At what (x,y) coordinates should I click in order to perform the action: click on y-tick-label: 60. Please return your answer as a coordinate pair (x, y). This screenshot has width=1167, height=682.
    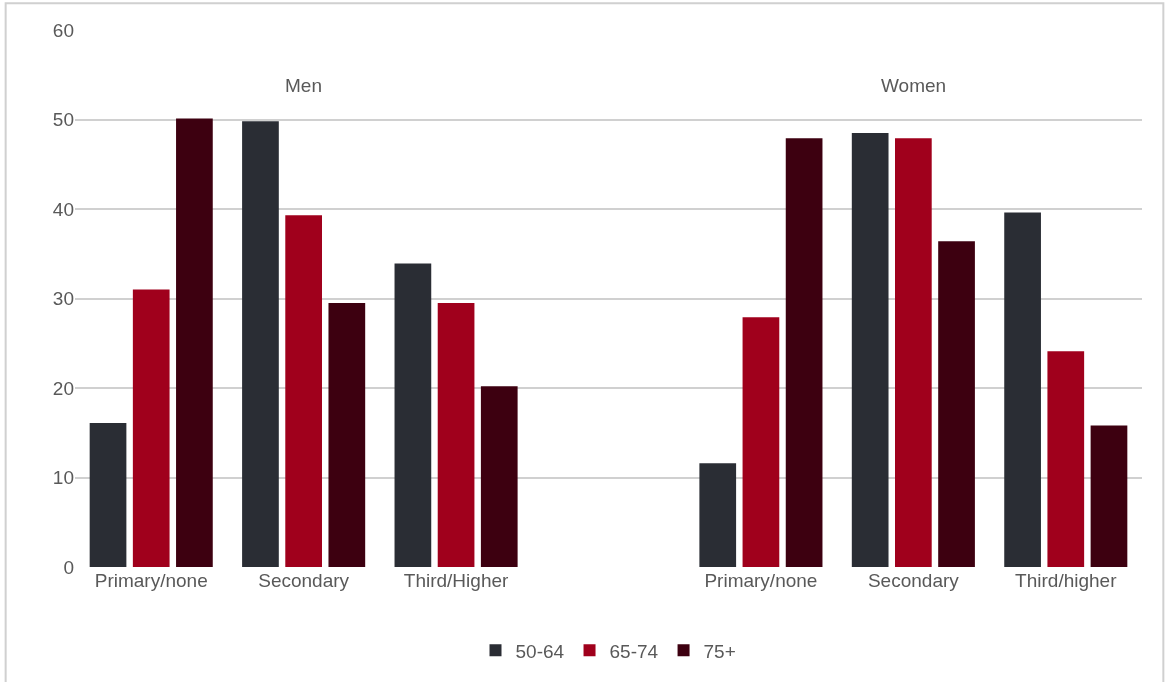
    Looking at the image, I should click on (63, 30).